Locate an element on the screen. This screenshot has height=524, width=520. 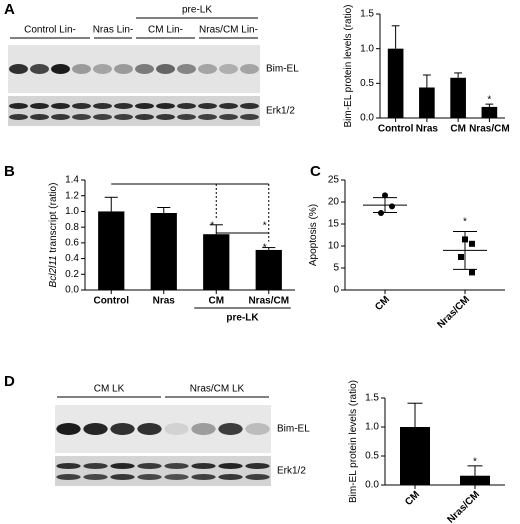
group-label: Nras Lin- is located at coordinates (113, 30).